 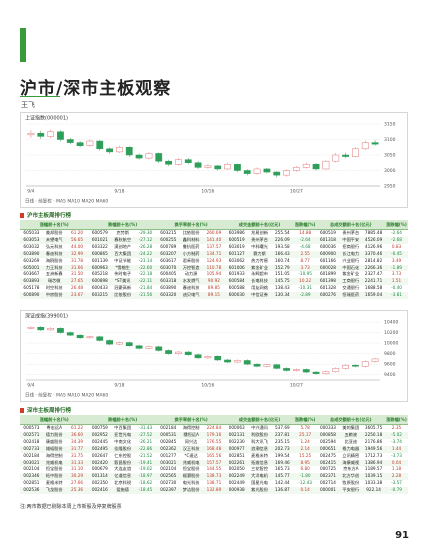 What do you see at coordinates (100, 240) in the screenshot?
I see `code-cell: 601021` at bounding box center [100, 240].